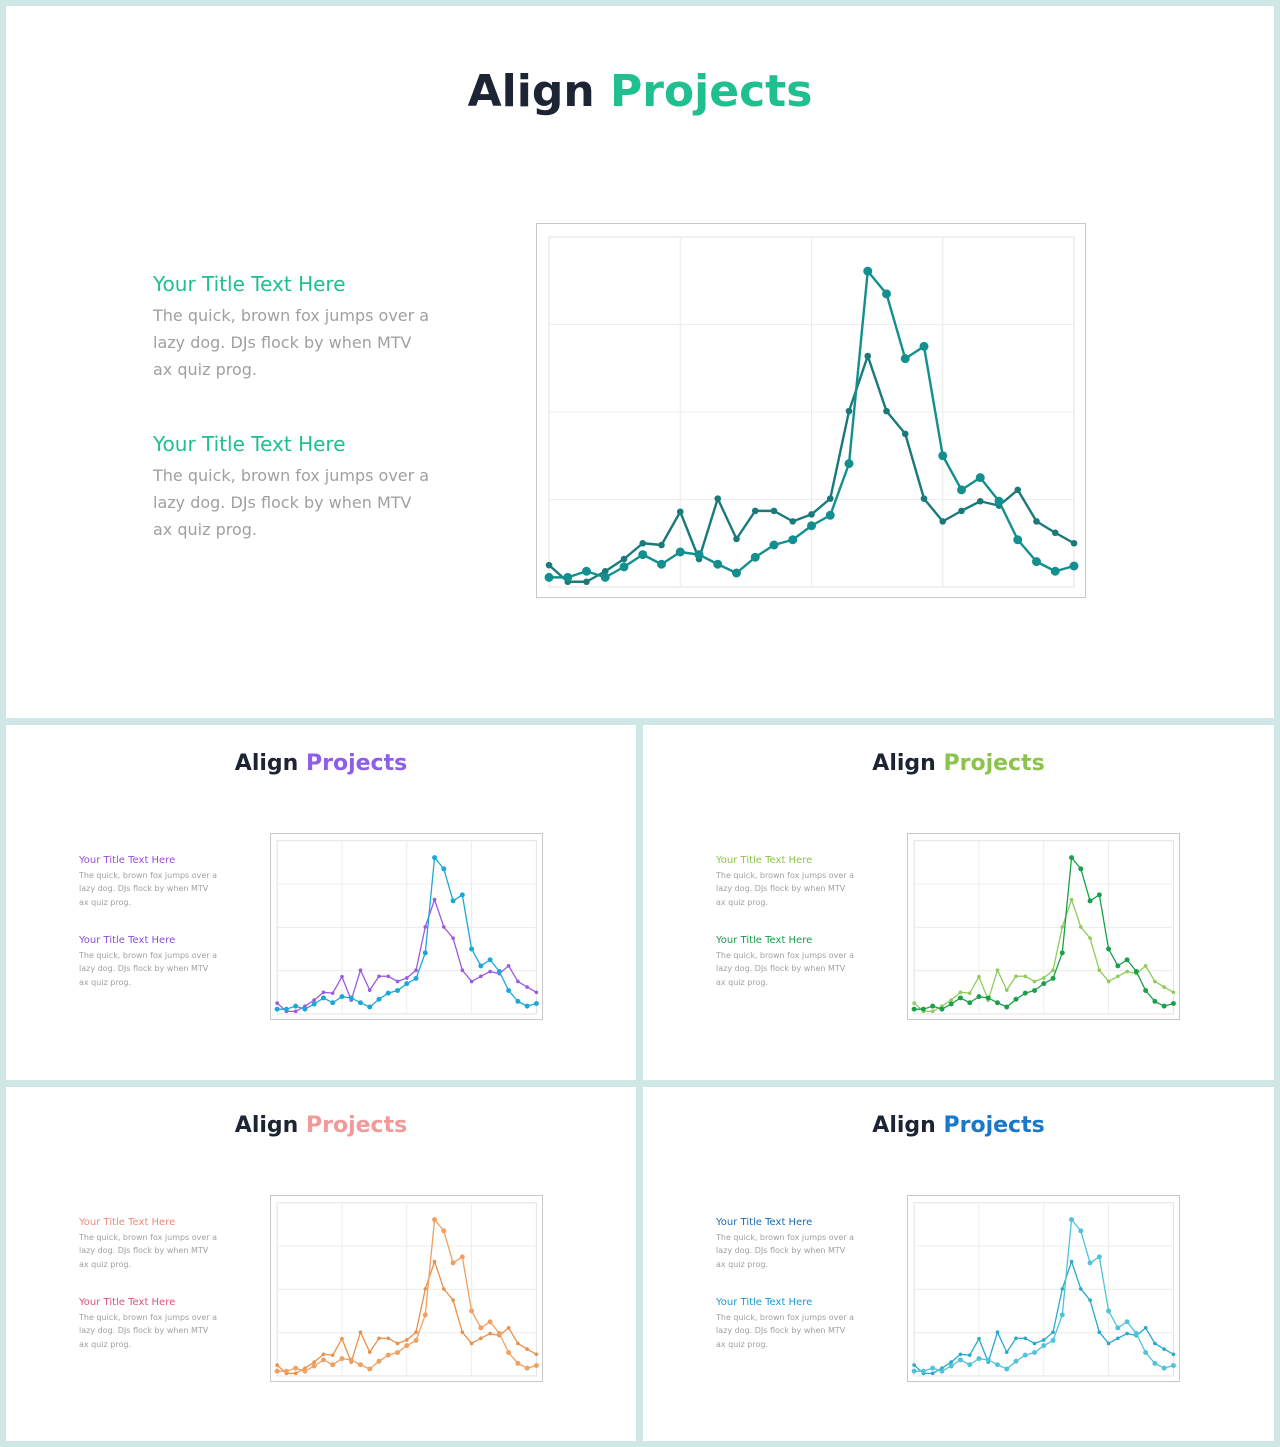  Describe the element at coordinates (994, 1125) in the screenshot. I see `title-right: Projects` at that location.